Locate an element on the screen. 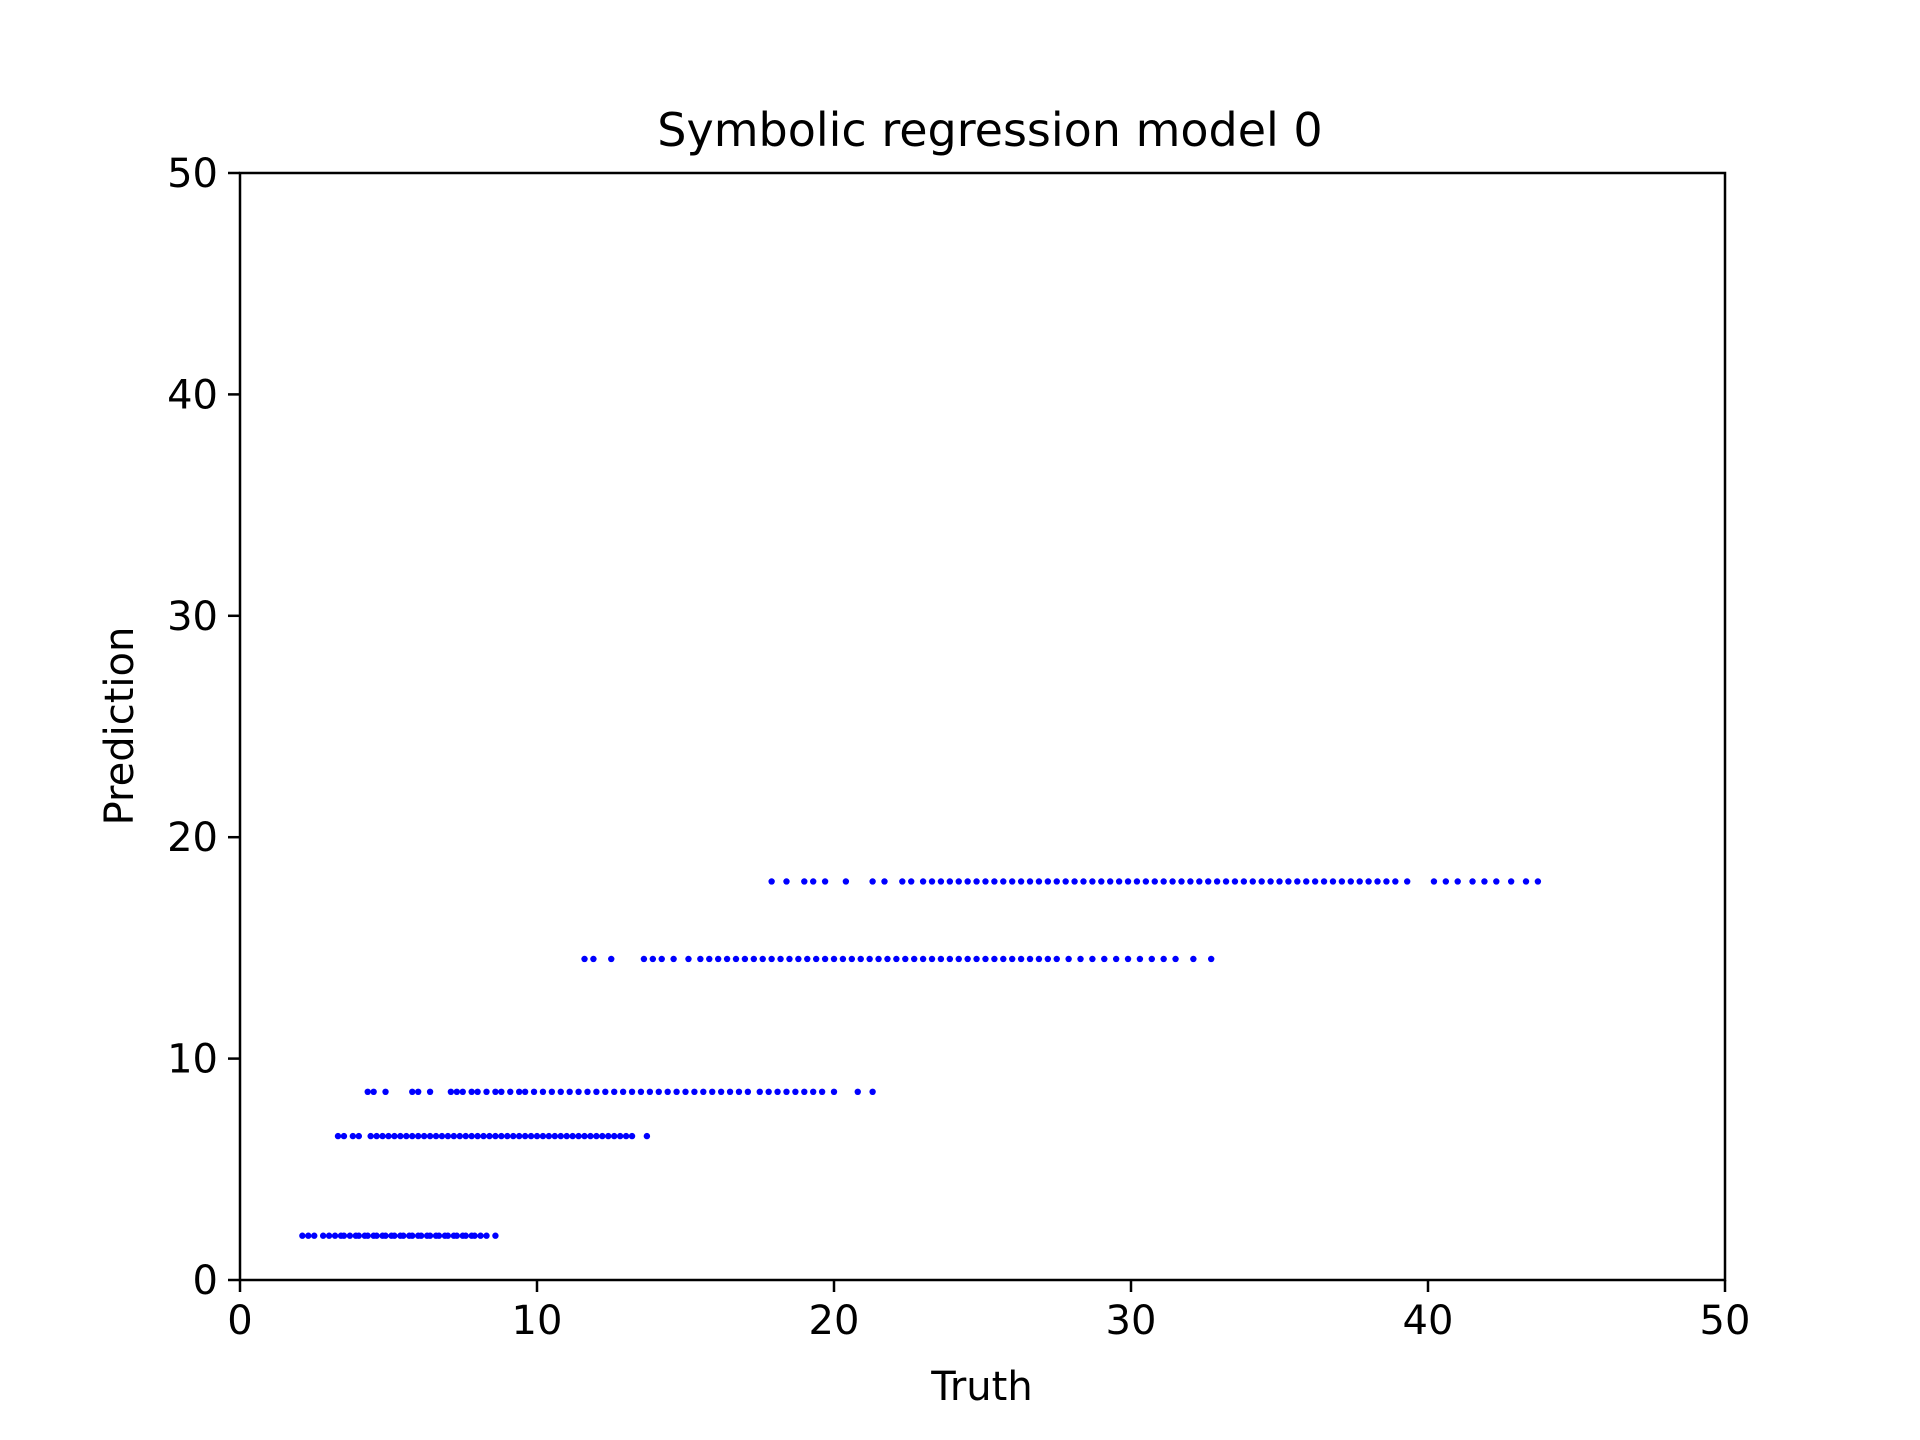 Image resolution: width=1920 pixels, height=1440 pixels. x-tick-label: 40 is located at coordinates (1428, 1321).